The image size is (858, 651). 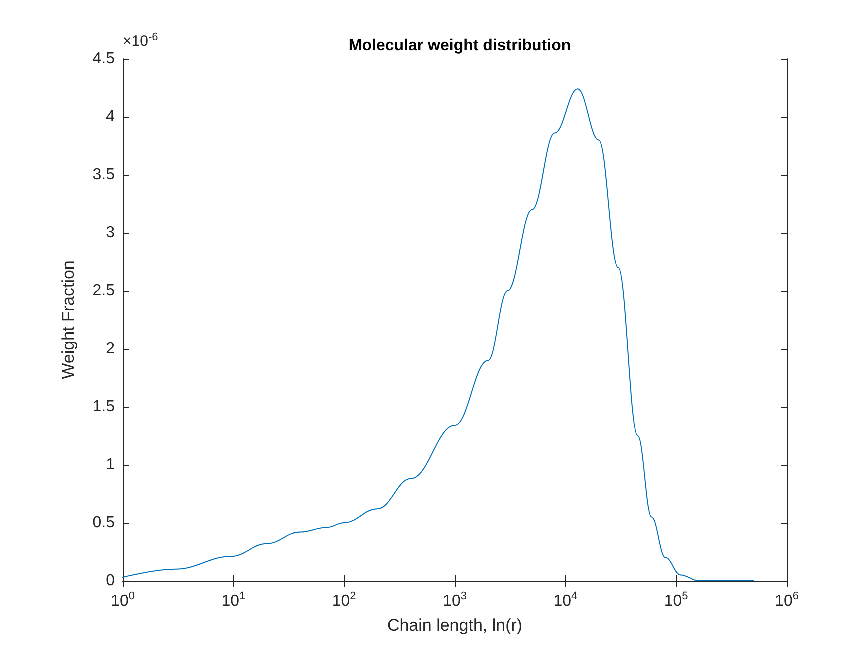 I want to click on y-tick-label: 0.5, so click(x=104, y=523).